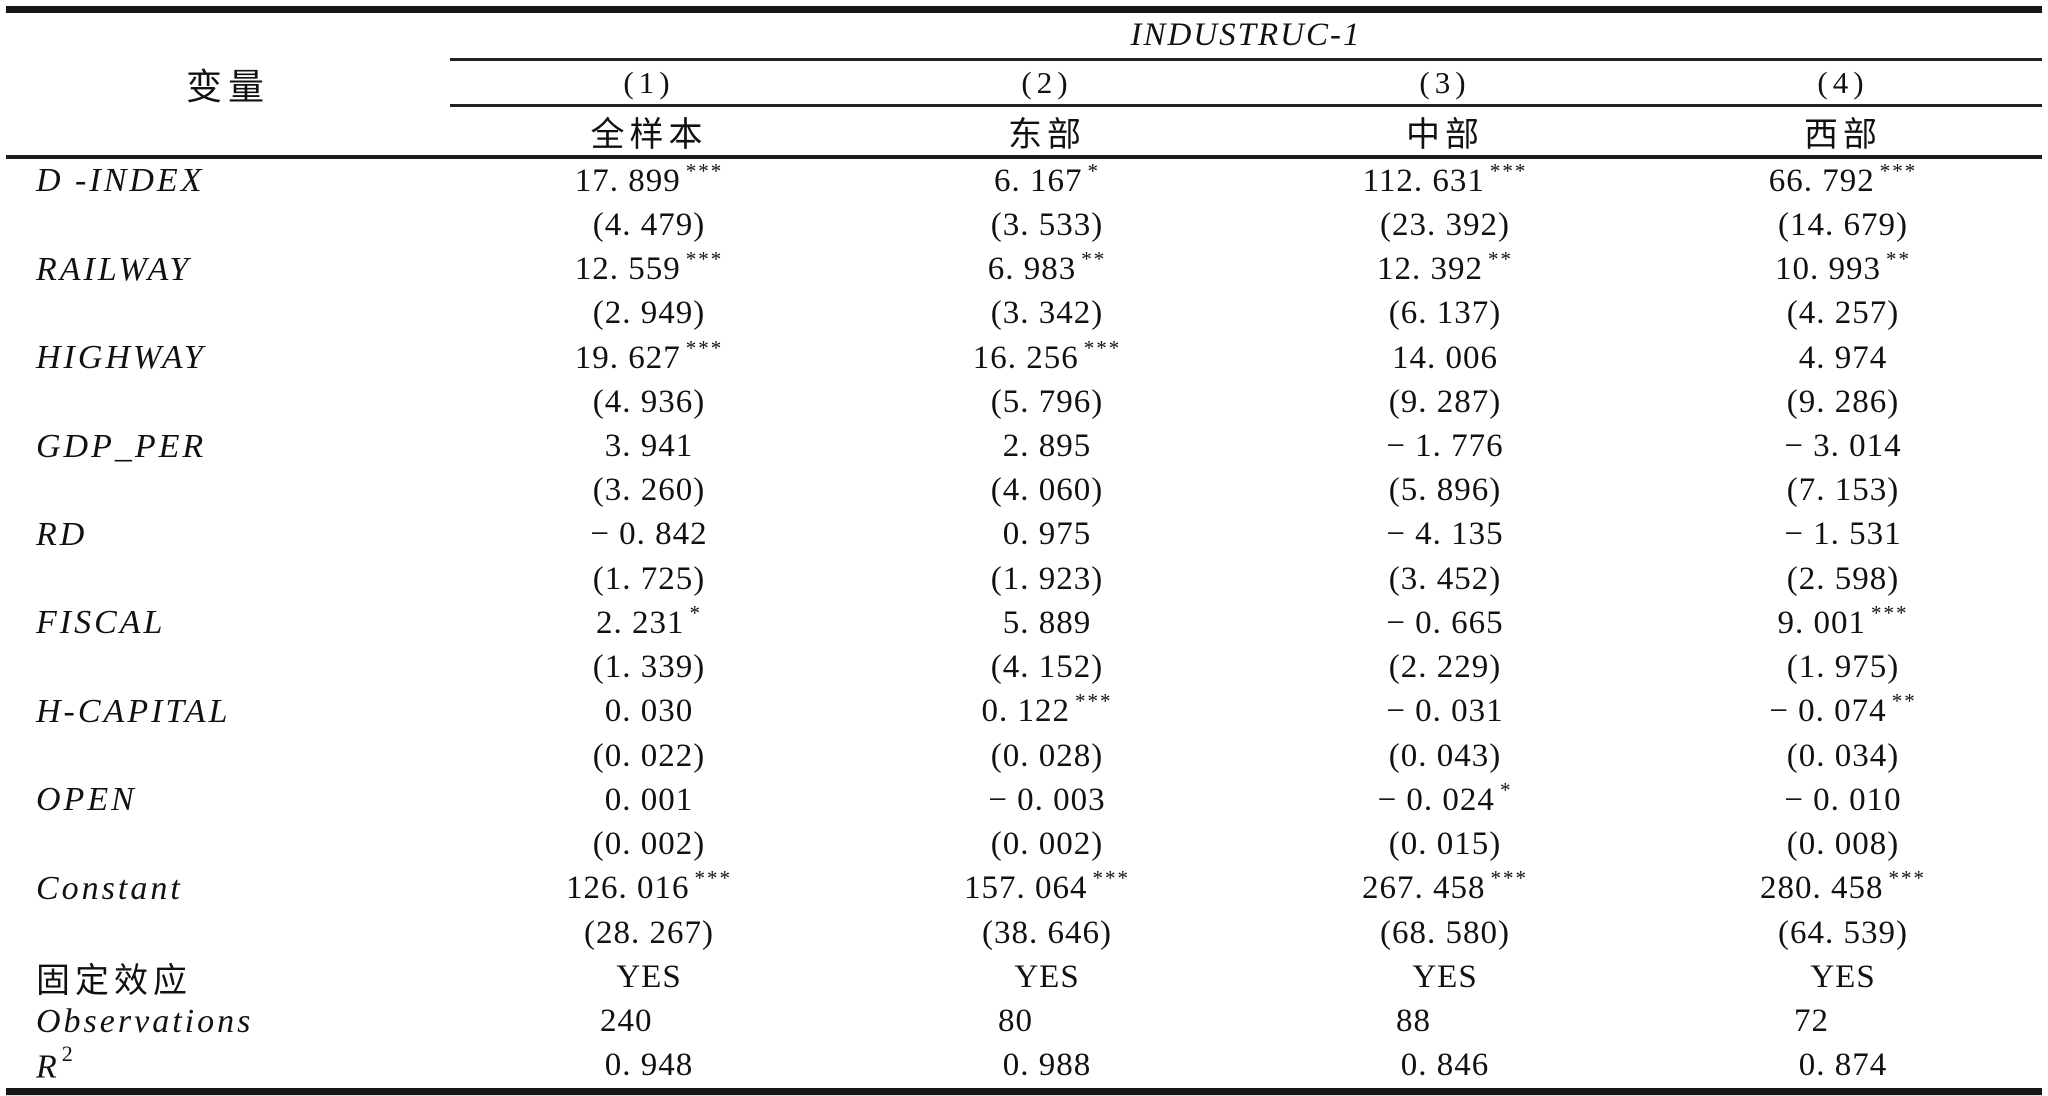  Describe the element at coordinates (1047, 355) in the screenshot. I see `coef-cell-r2-c2: 16. 256 ***` at that location.